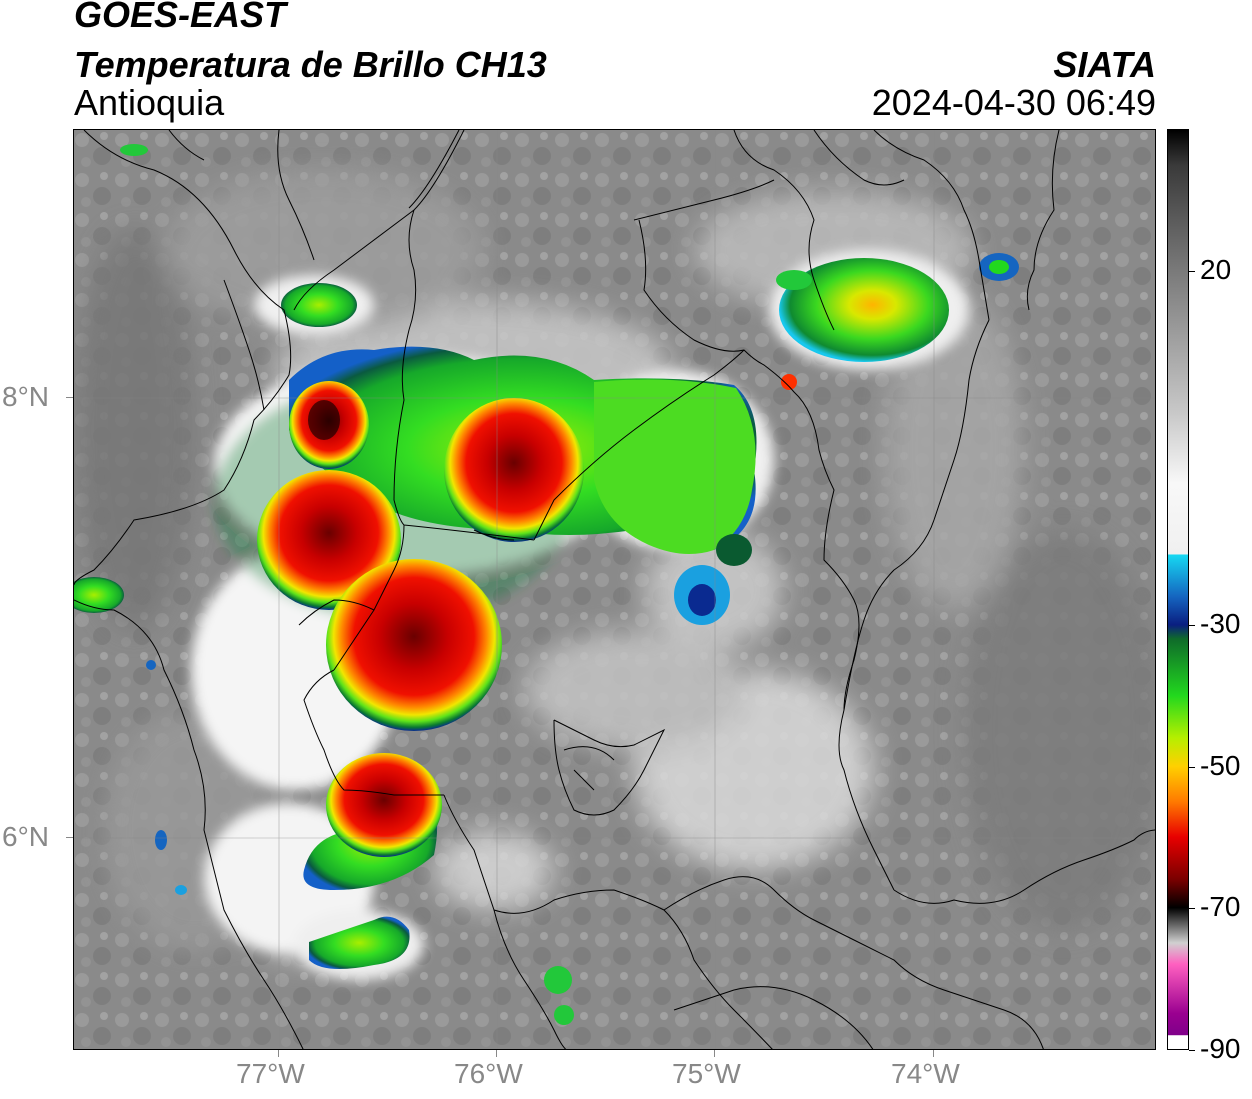 Image resolution: width=1252 pixels, height=1099 pixels. I want to click on colorbar-tick-label: 20, so click(1216, 269).